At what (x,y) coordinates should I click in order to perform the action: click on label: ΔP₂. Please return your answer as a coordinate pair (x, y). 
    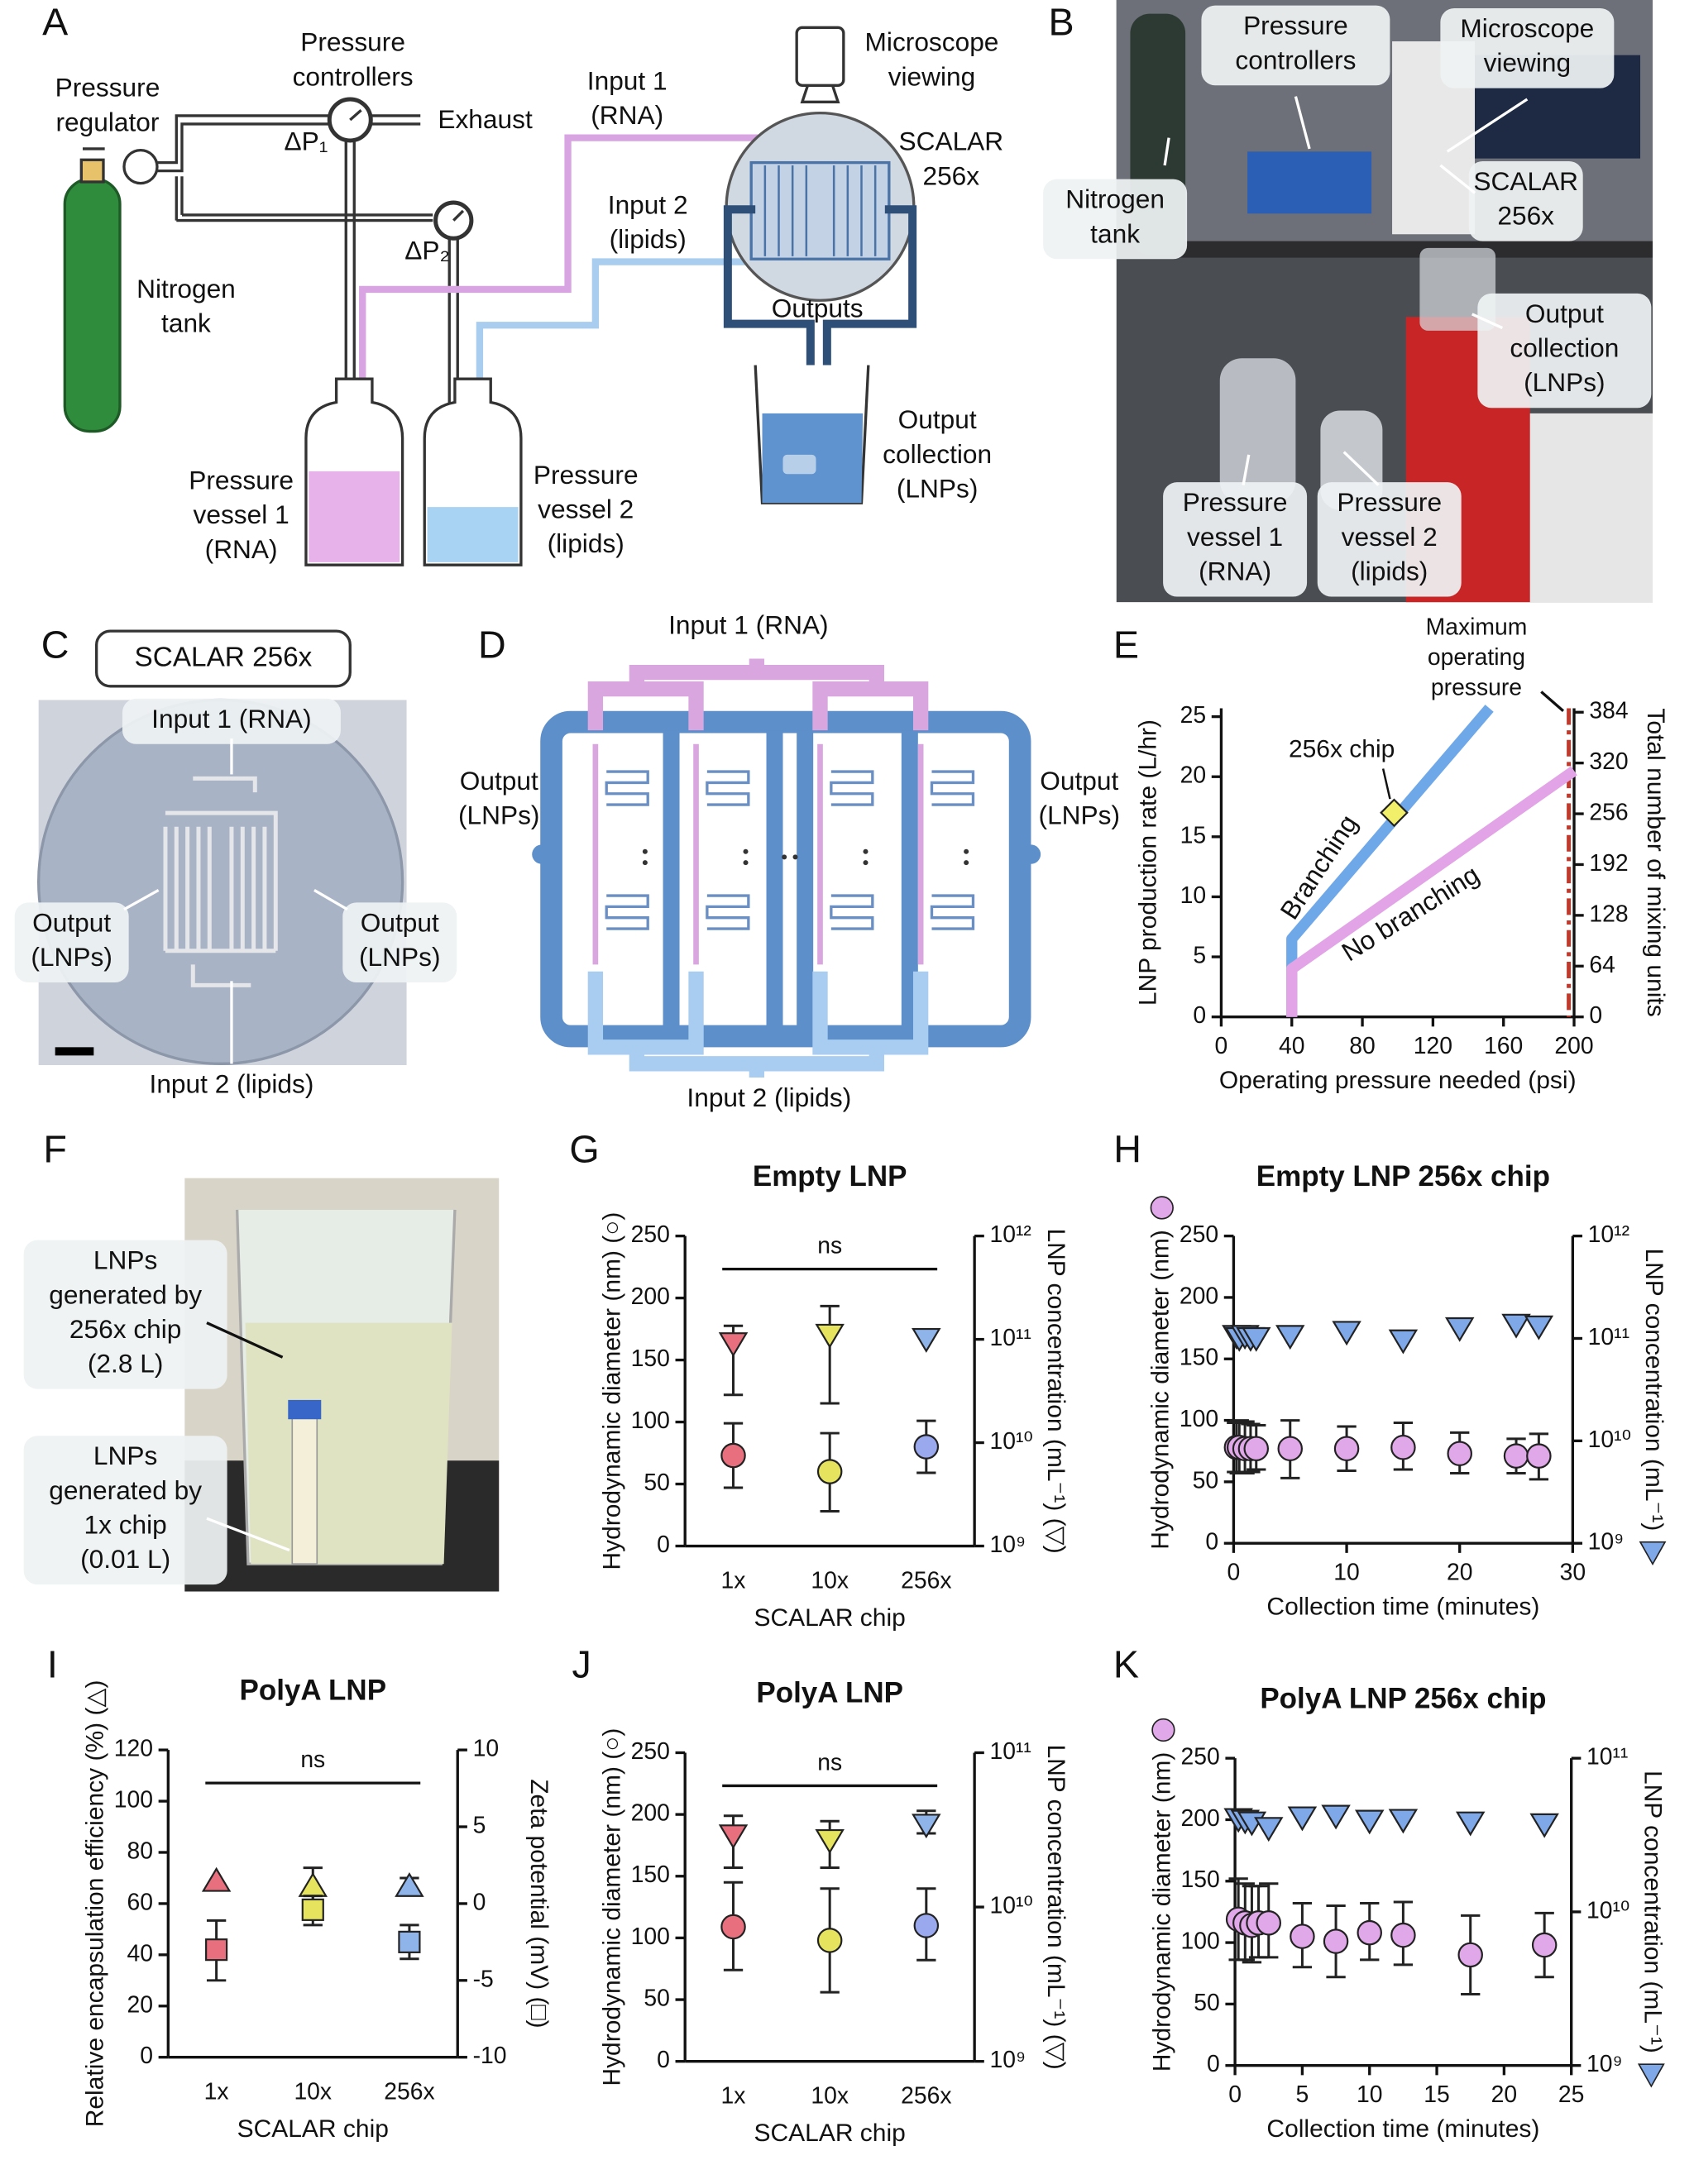
    Looking at the image, I should click on (427, 250).